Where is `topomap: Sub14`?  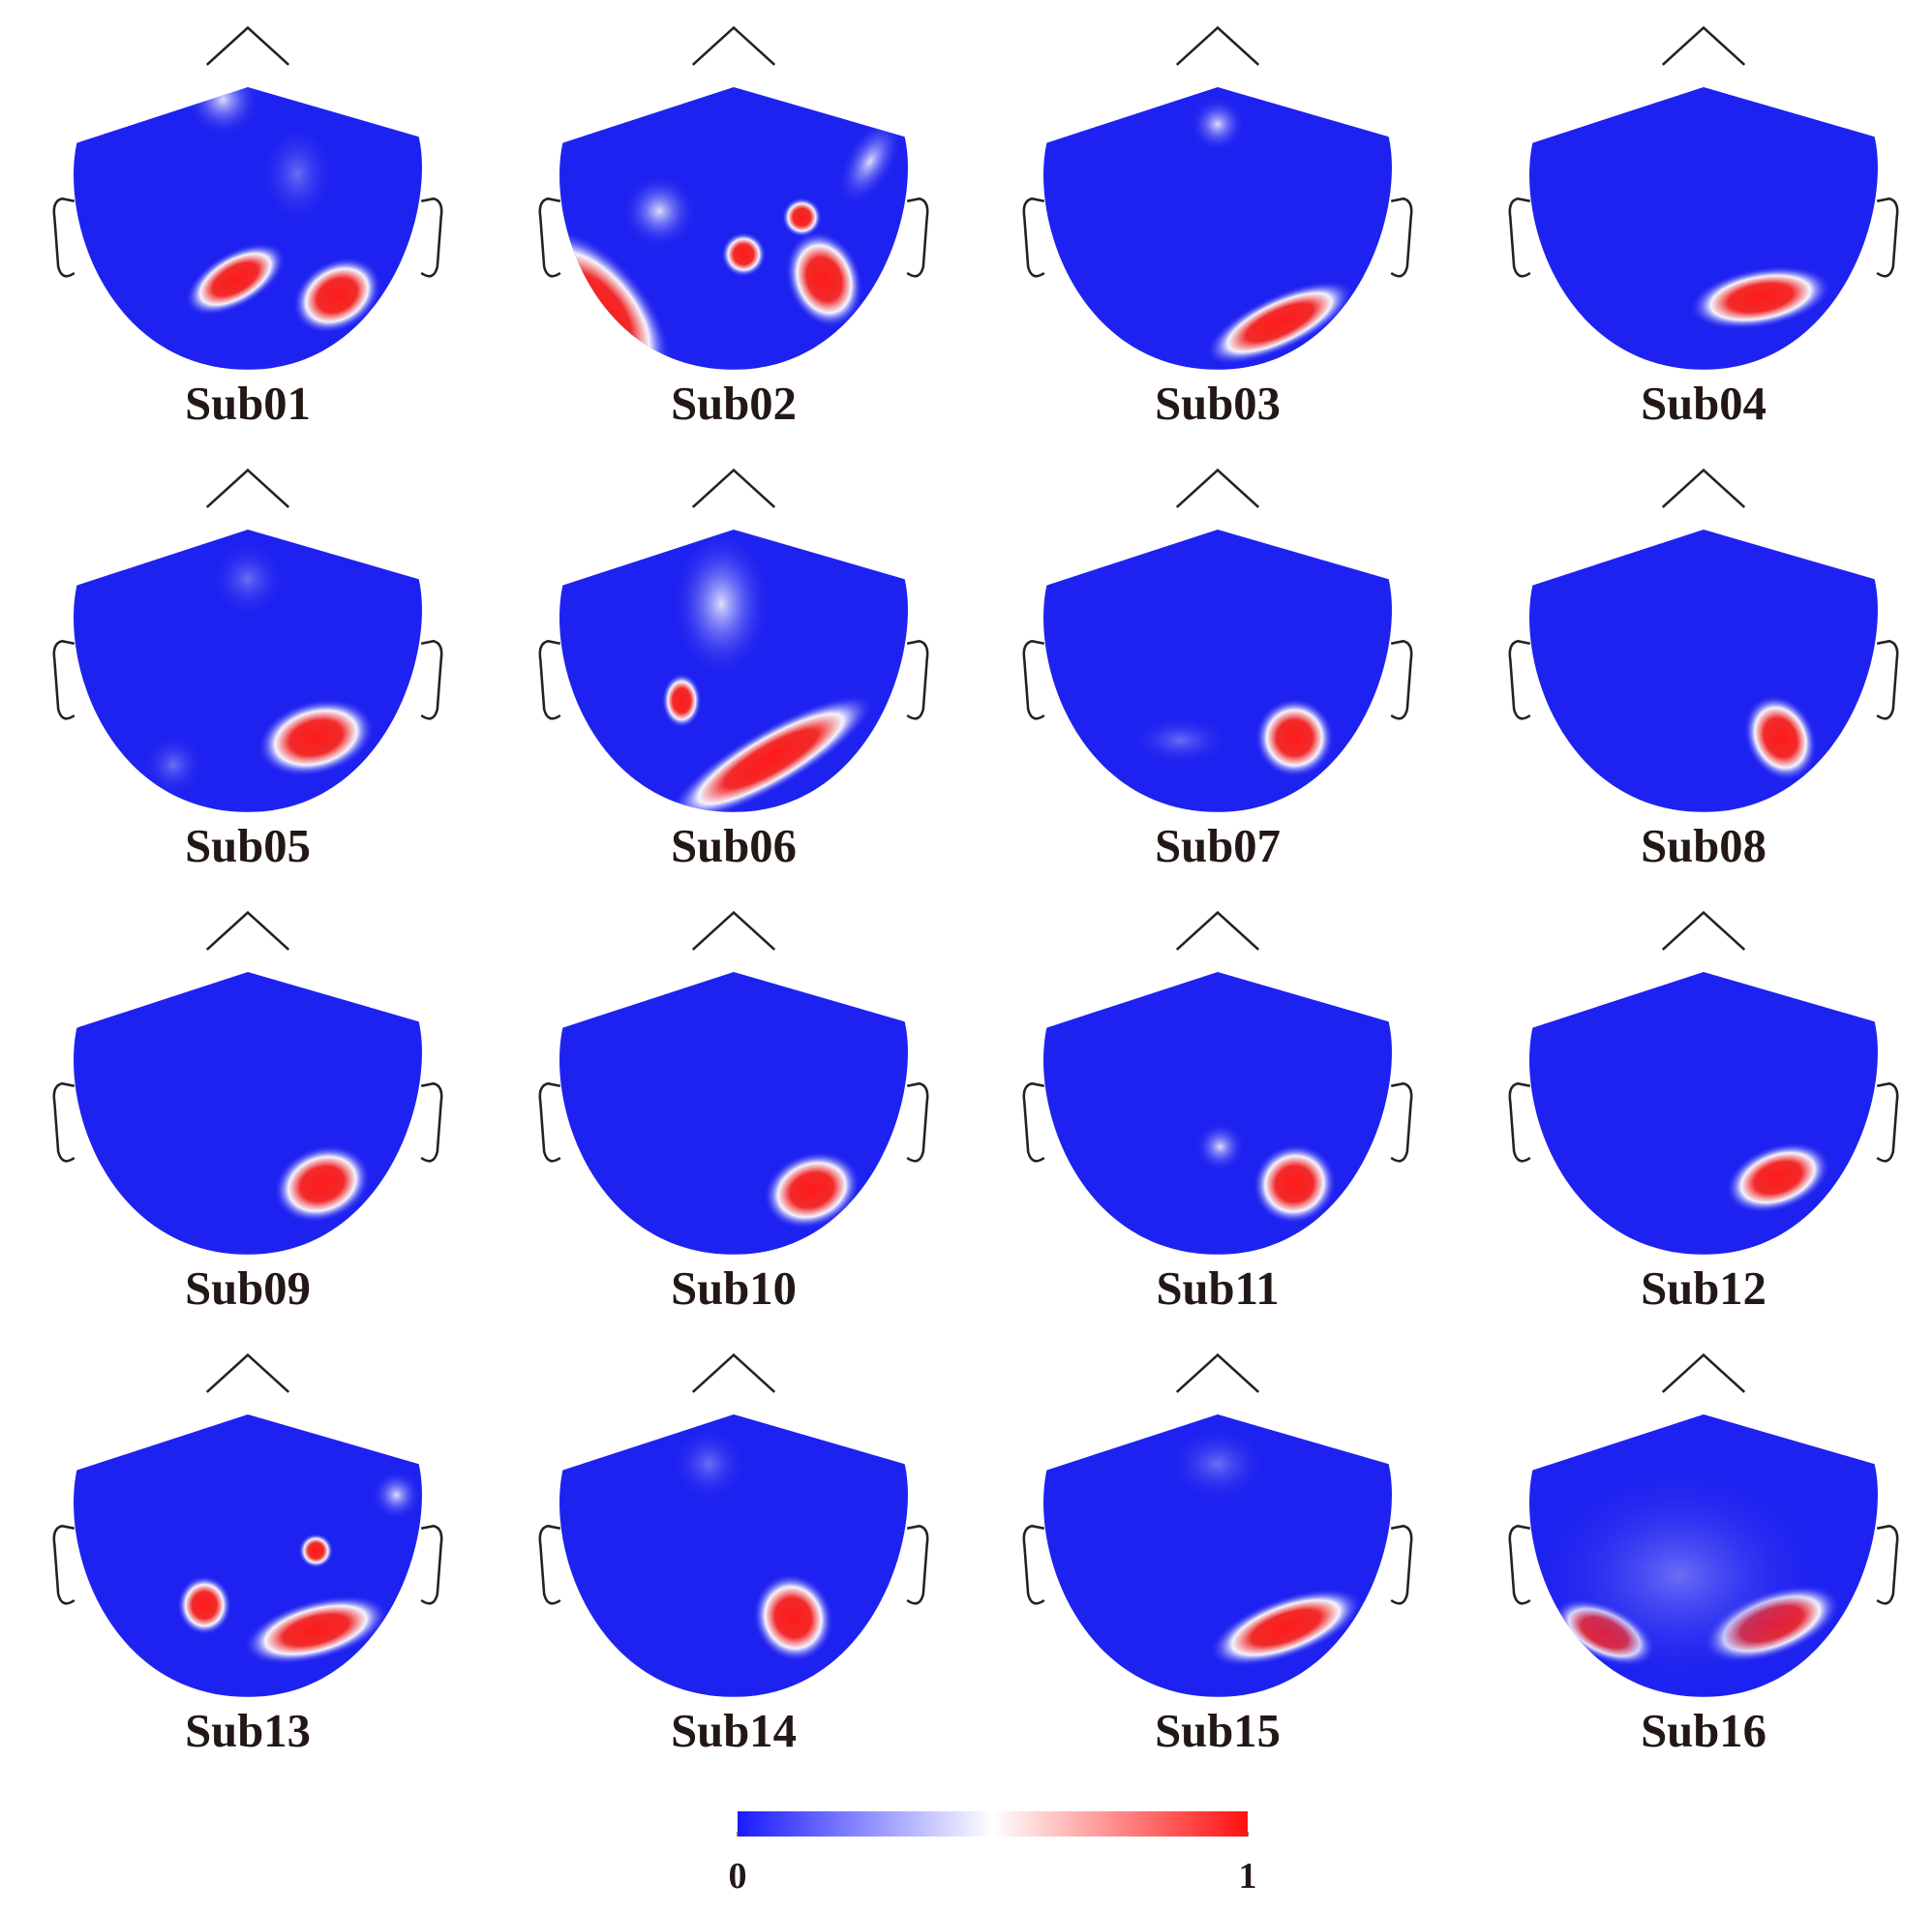 topomap: Sub14 is located at coordinates (733, 1554).